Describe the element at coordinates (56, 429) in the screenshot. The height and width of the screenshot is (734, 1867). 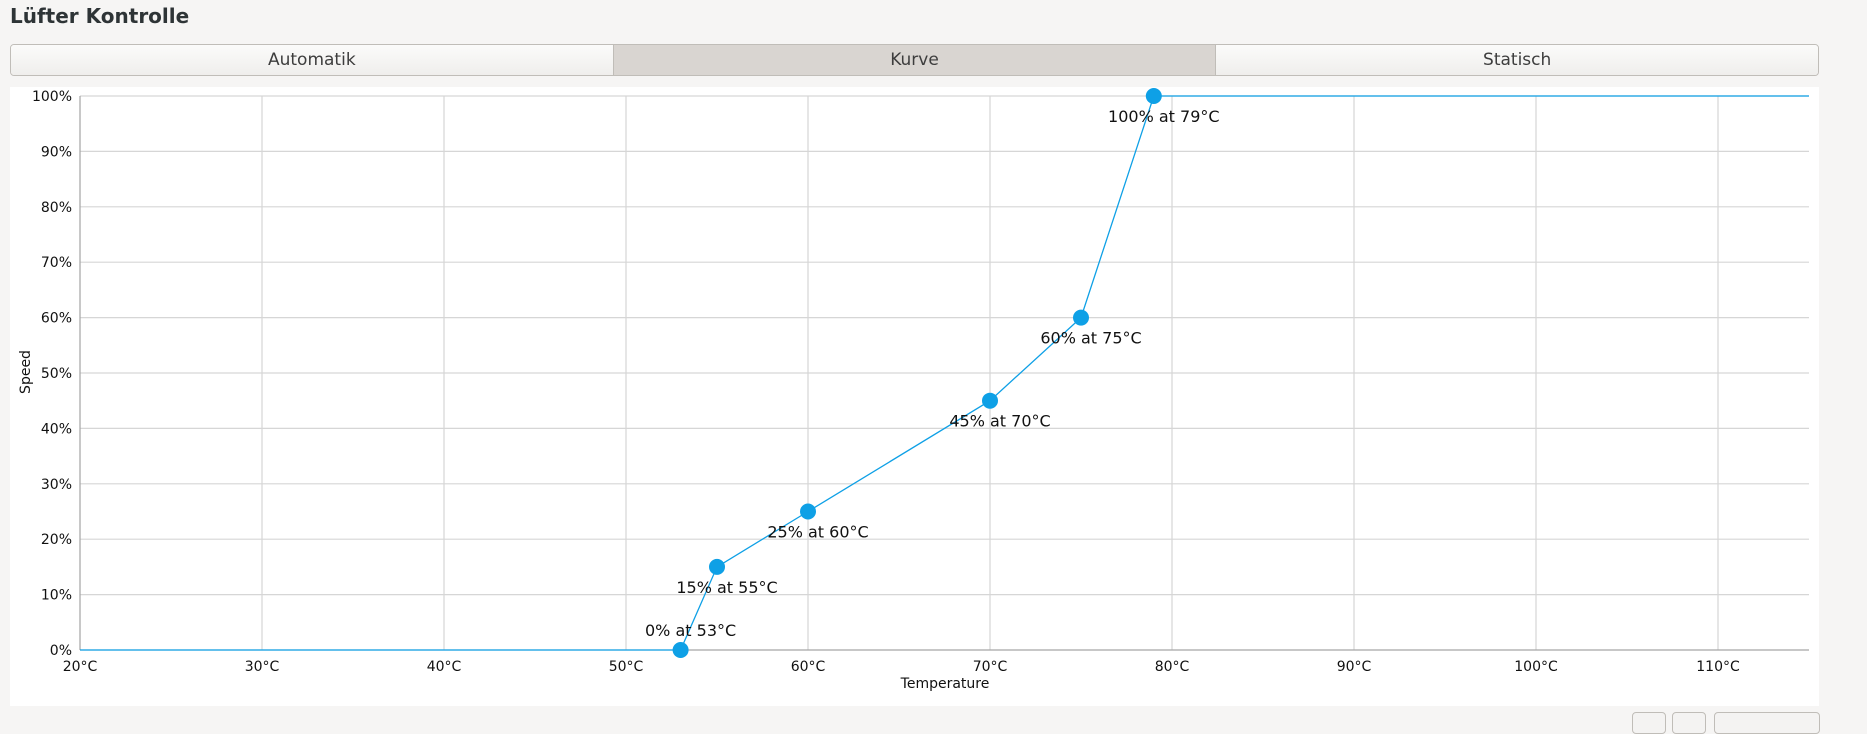
I see `y-tick-label: 40%` at that location.